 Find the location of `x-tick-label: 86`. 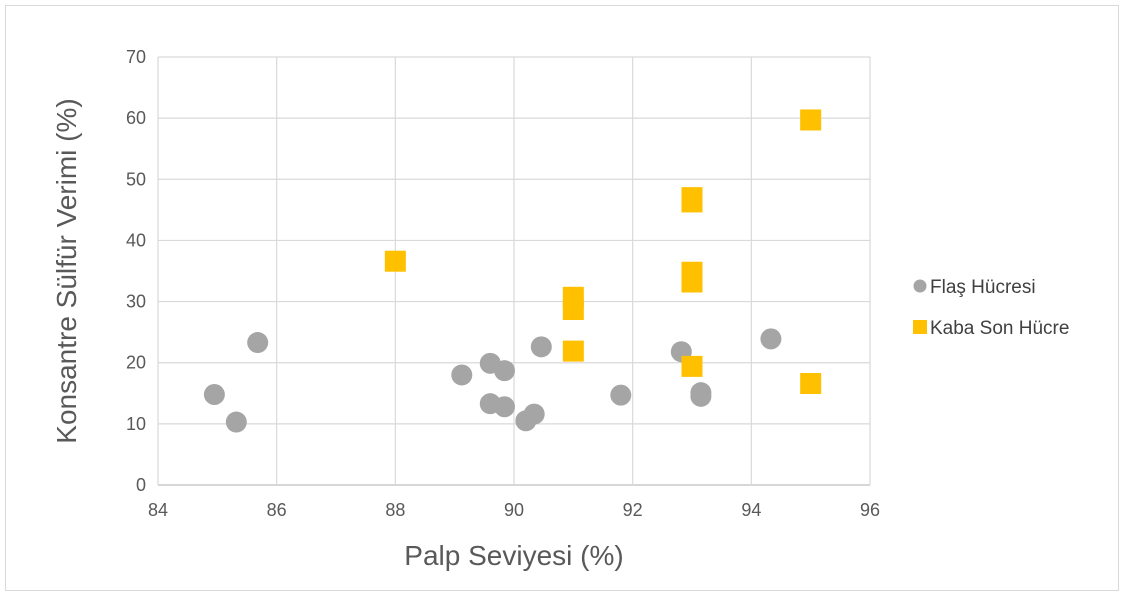

x-tick-label: 86 is located at coordinates (277, 510).